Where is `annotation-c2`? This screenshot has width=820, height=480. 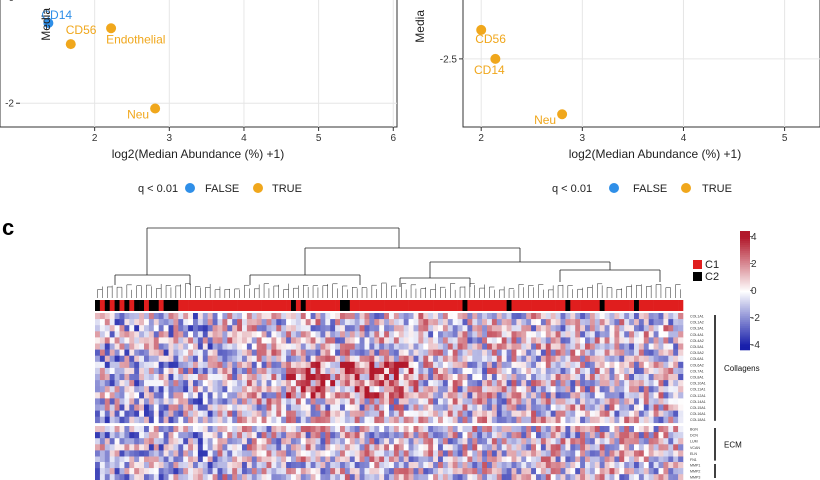
annotation-c2 is located at coordinates (509, 305).